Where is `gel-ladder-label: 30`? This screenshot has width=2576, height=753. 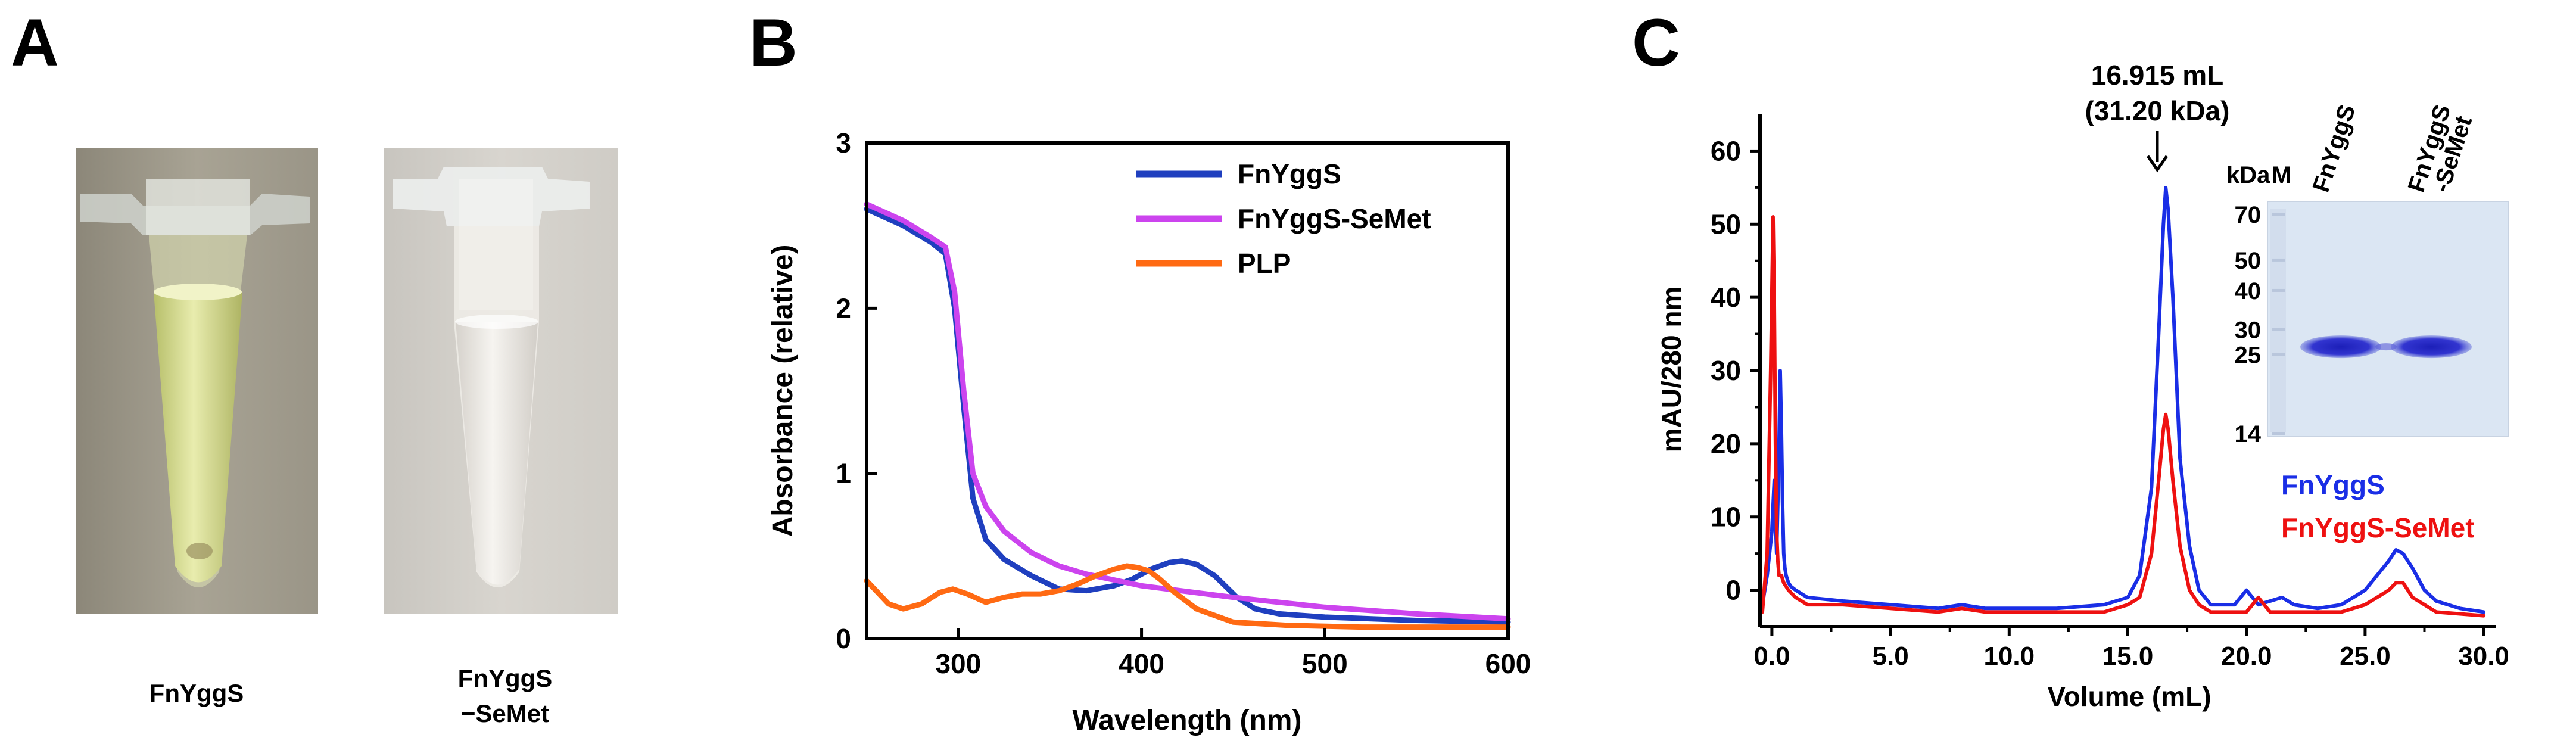 gel-ladder-label: 30 is located at coordinates (2248, 331).